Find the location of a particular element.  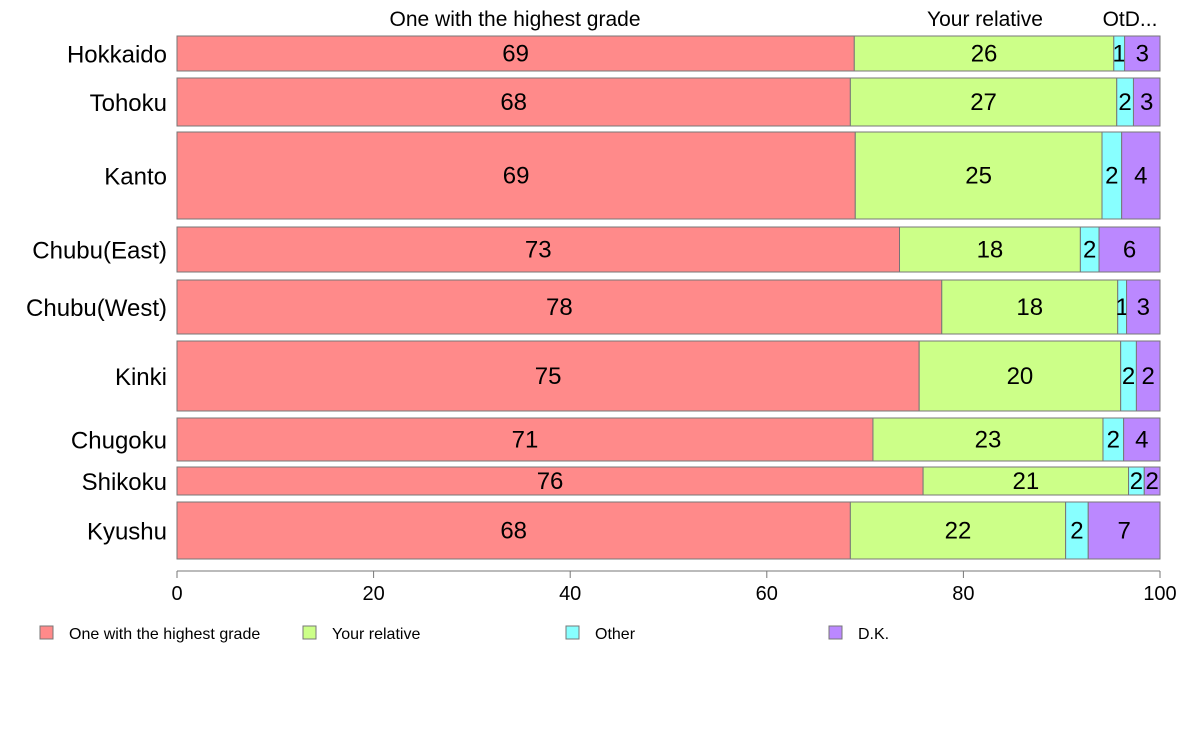

legend-label: Your relative is located at coordinates (376, 634).